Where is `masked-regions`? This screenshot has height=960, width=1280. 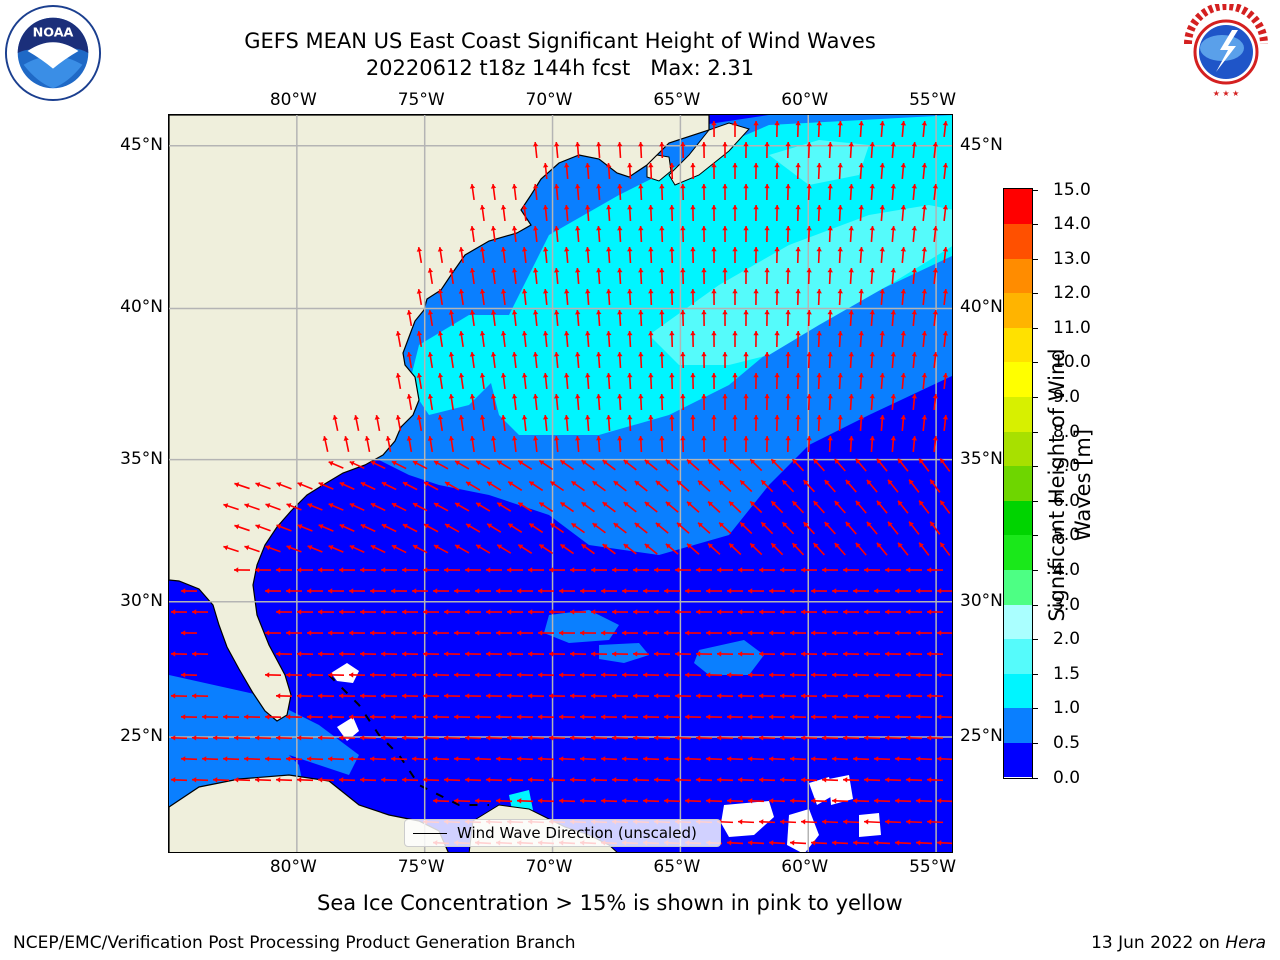 masked-regions is located at coordinates (801, 813).